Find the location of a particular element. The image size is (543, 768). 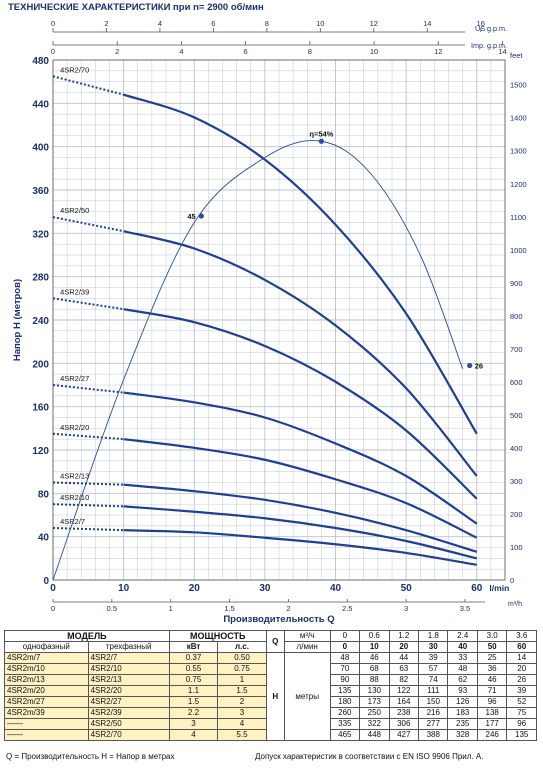

efficiency-label: η=54% is located at coordinates (321, 133).